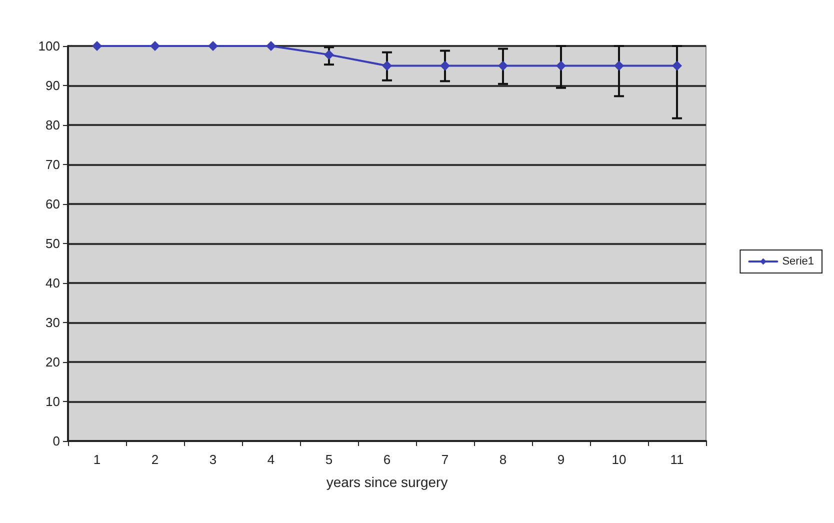  I want to click on y-tick-label: 30, so click(53, 322).